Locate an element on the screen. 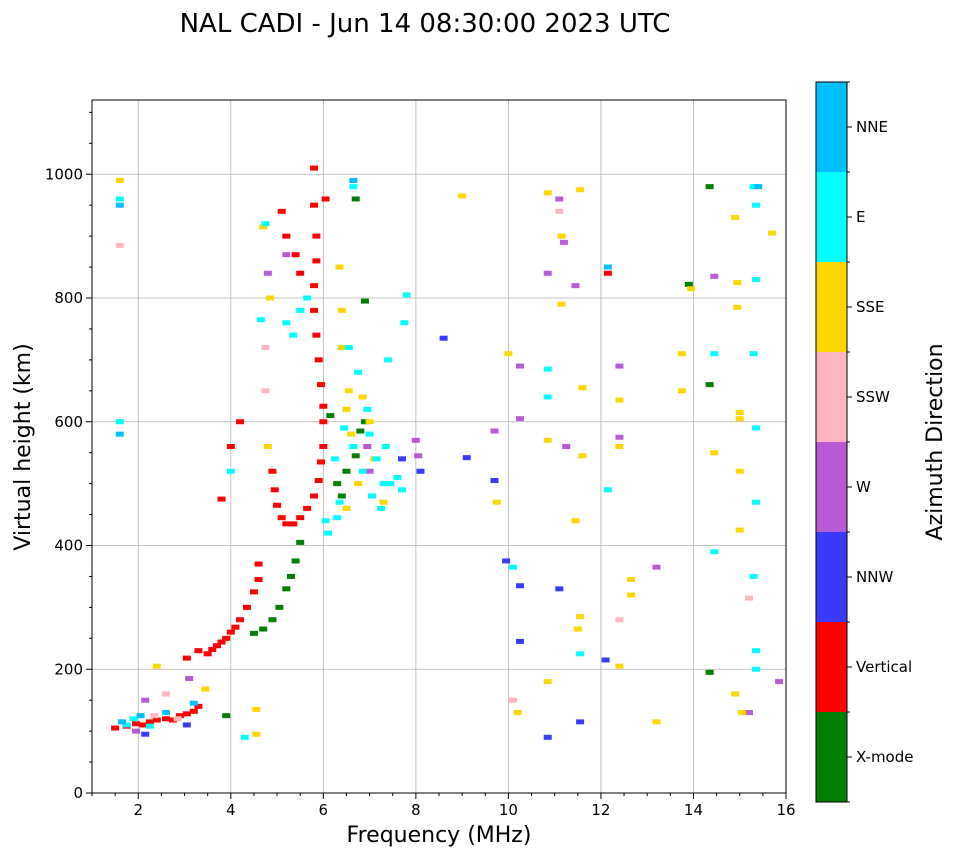 The height and width of the screenshot is (857, 958). colorbar-tick-label: E is located at coordinates (860, 217).